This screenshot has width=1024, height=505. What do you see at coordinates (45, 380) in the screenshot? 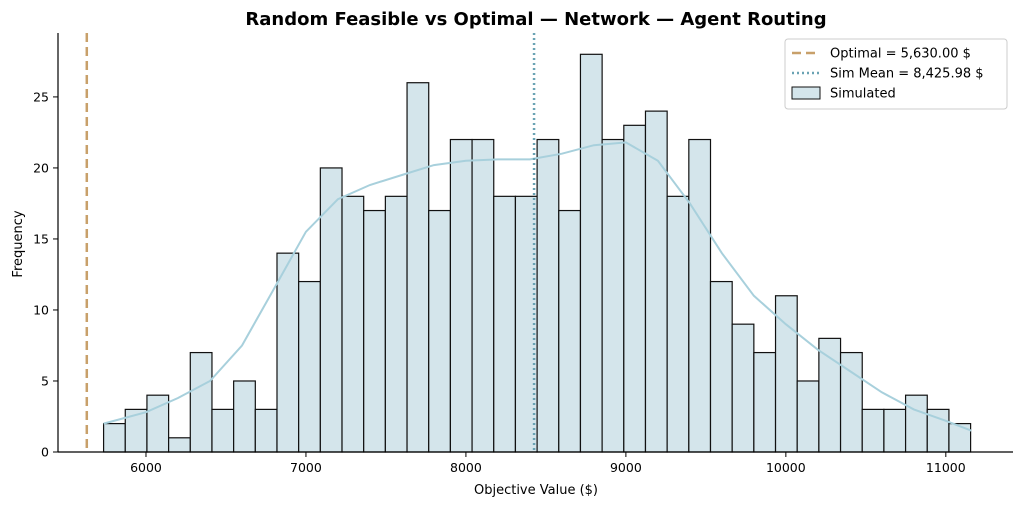
I see `y-tick-label: 5` at bounding box center [45, 380].